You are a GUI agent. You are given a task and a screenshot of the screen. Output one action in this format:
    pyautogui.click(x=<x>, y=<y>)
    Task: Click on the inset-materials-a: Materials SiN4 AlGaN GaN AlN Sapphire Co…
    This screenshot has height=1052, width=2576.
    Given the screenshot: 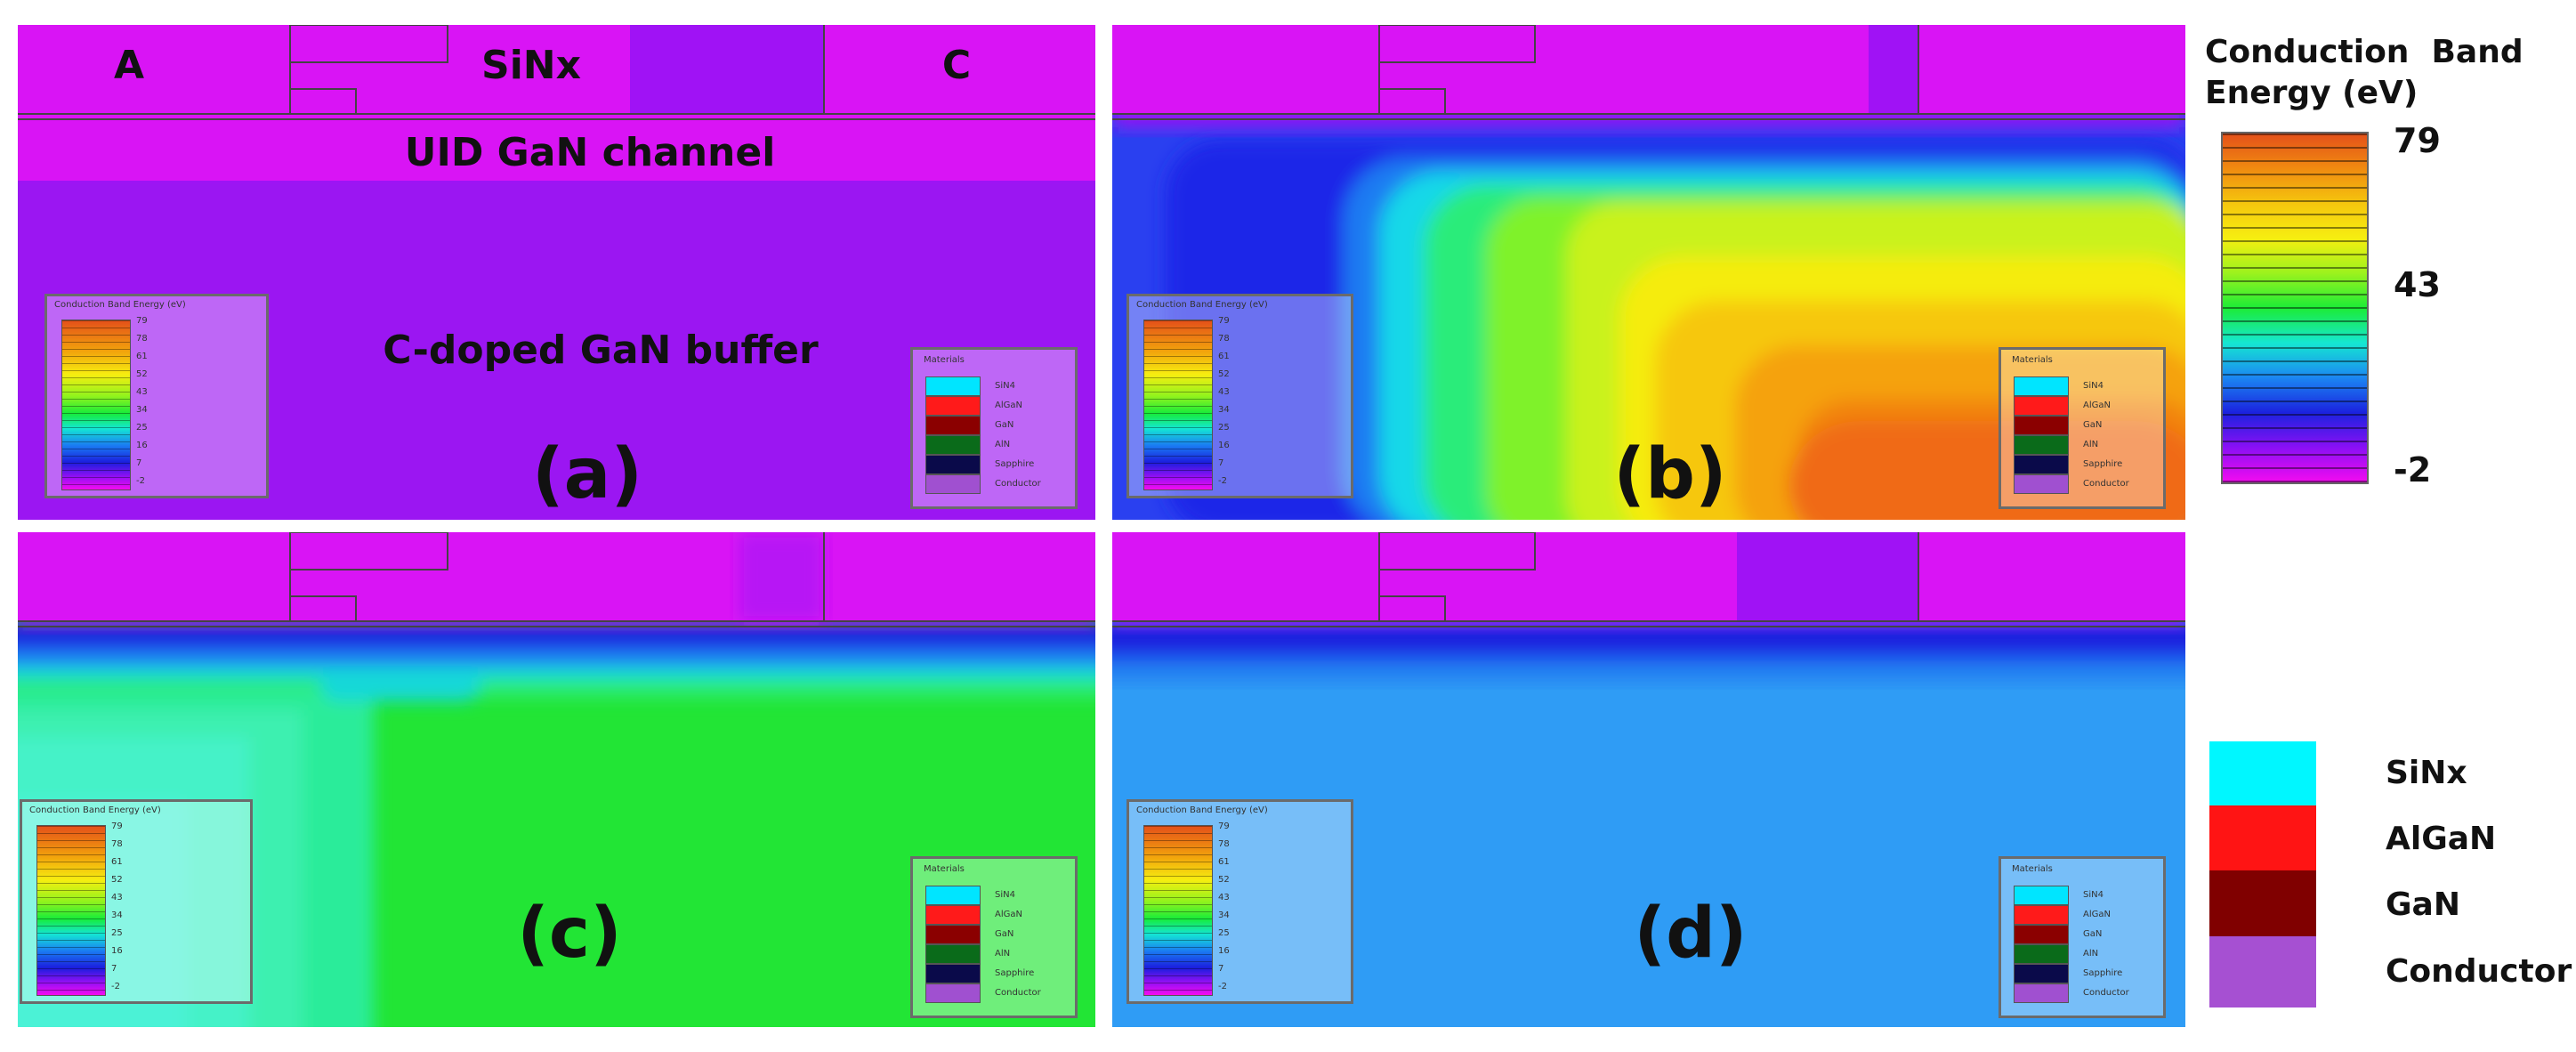 What is the action you would take?
    pyautogui.click(x=994, y=428)
    